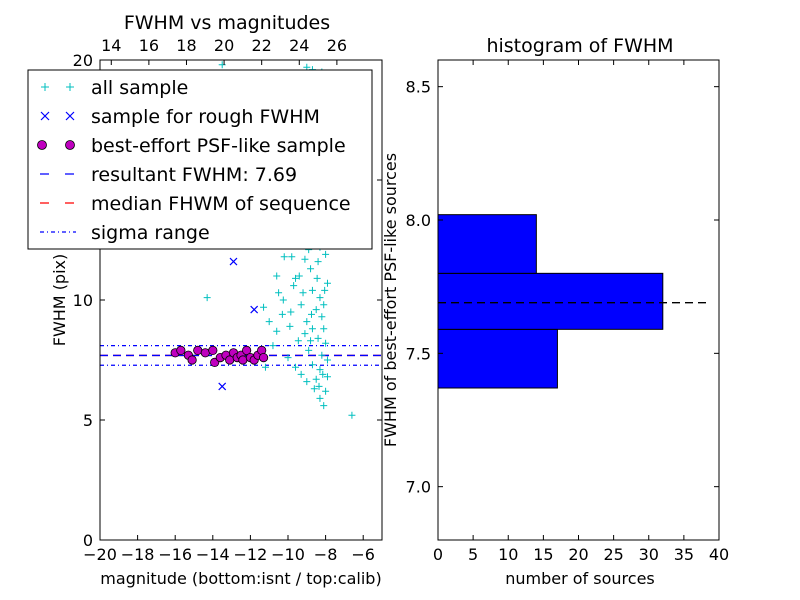 This screenshot has height=600, width=800. I want to click on x-tick-label: −16, so click(175, 554).